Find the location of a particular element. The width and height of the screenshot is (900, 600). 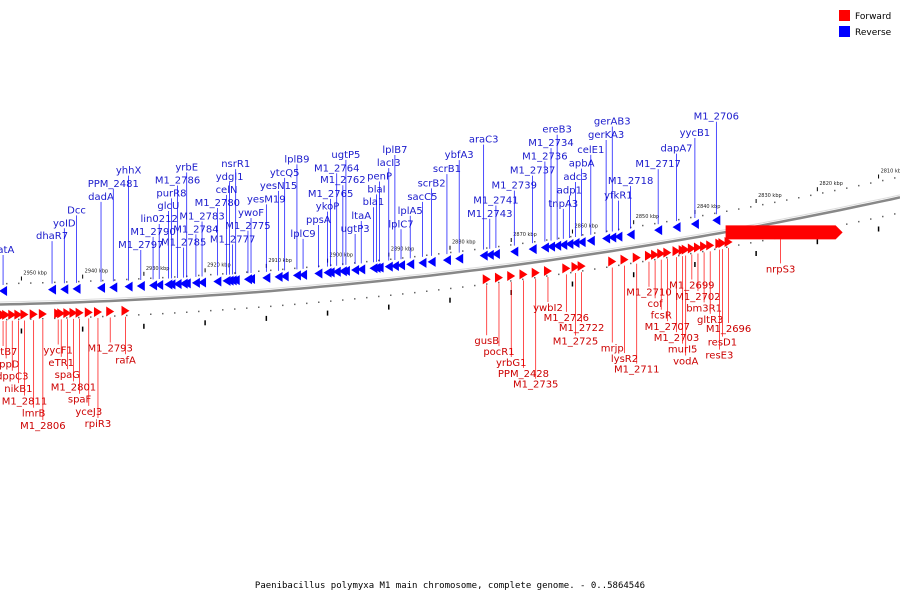

reverse-gene-label: lplB7 is located at coordinates (394, 150).